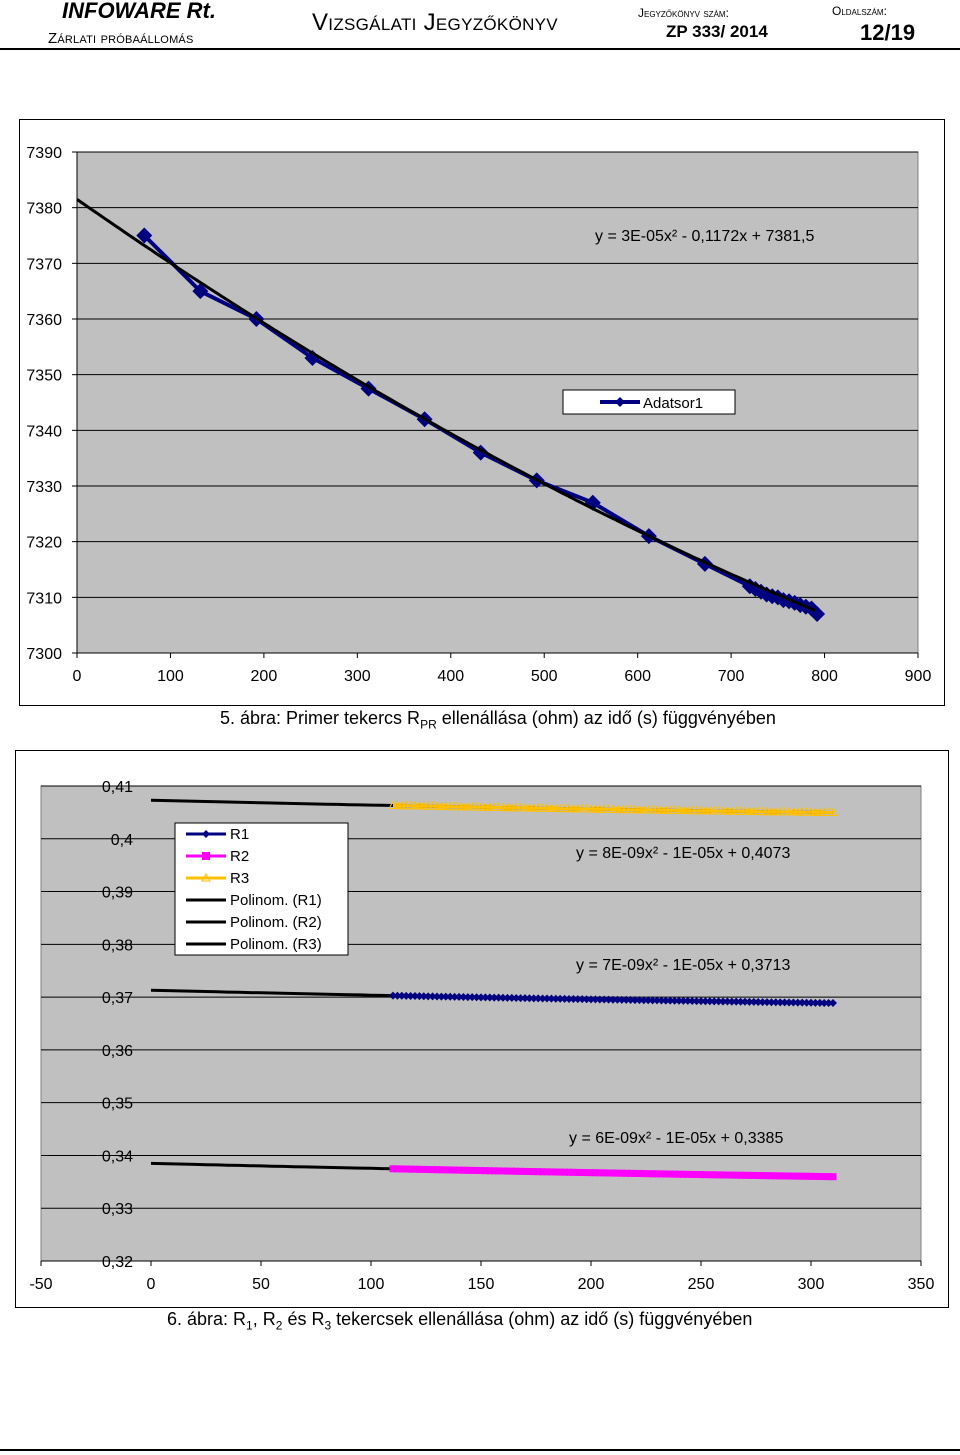 This screenshot has width=960, height=1455. What do you see at coordinates (261, 1284) in the screenshot?
I see `x-tick-label: 50` at bounding box center [261, 1284].